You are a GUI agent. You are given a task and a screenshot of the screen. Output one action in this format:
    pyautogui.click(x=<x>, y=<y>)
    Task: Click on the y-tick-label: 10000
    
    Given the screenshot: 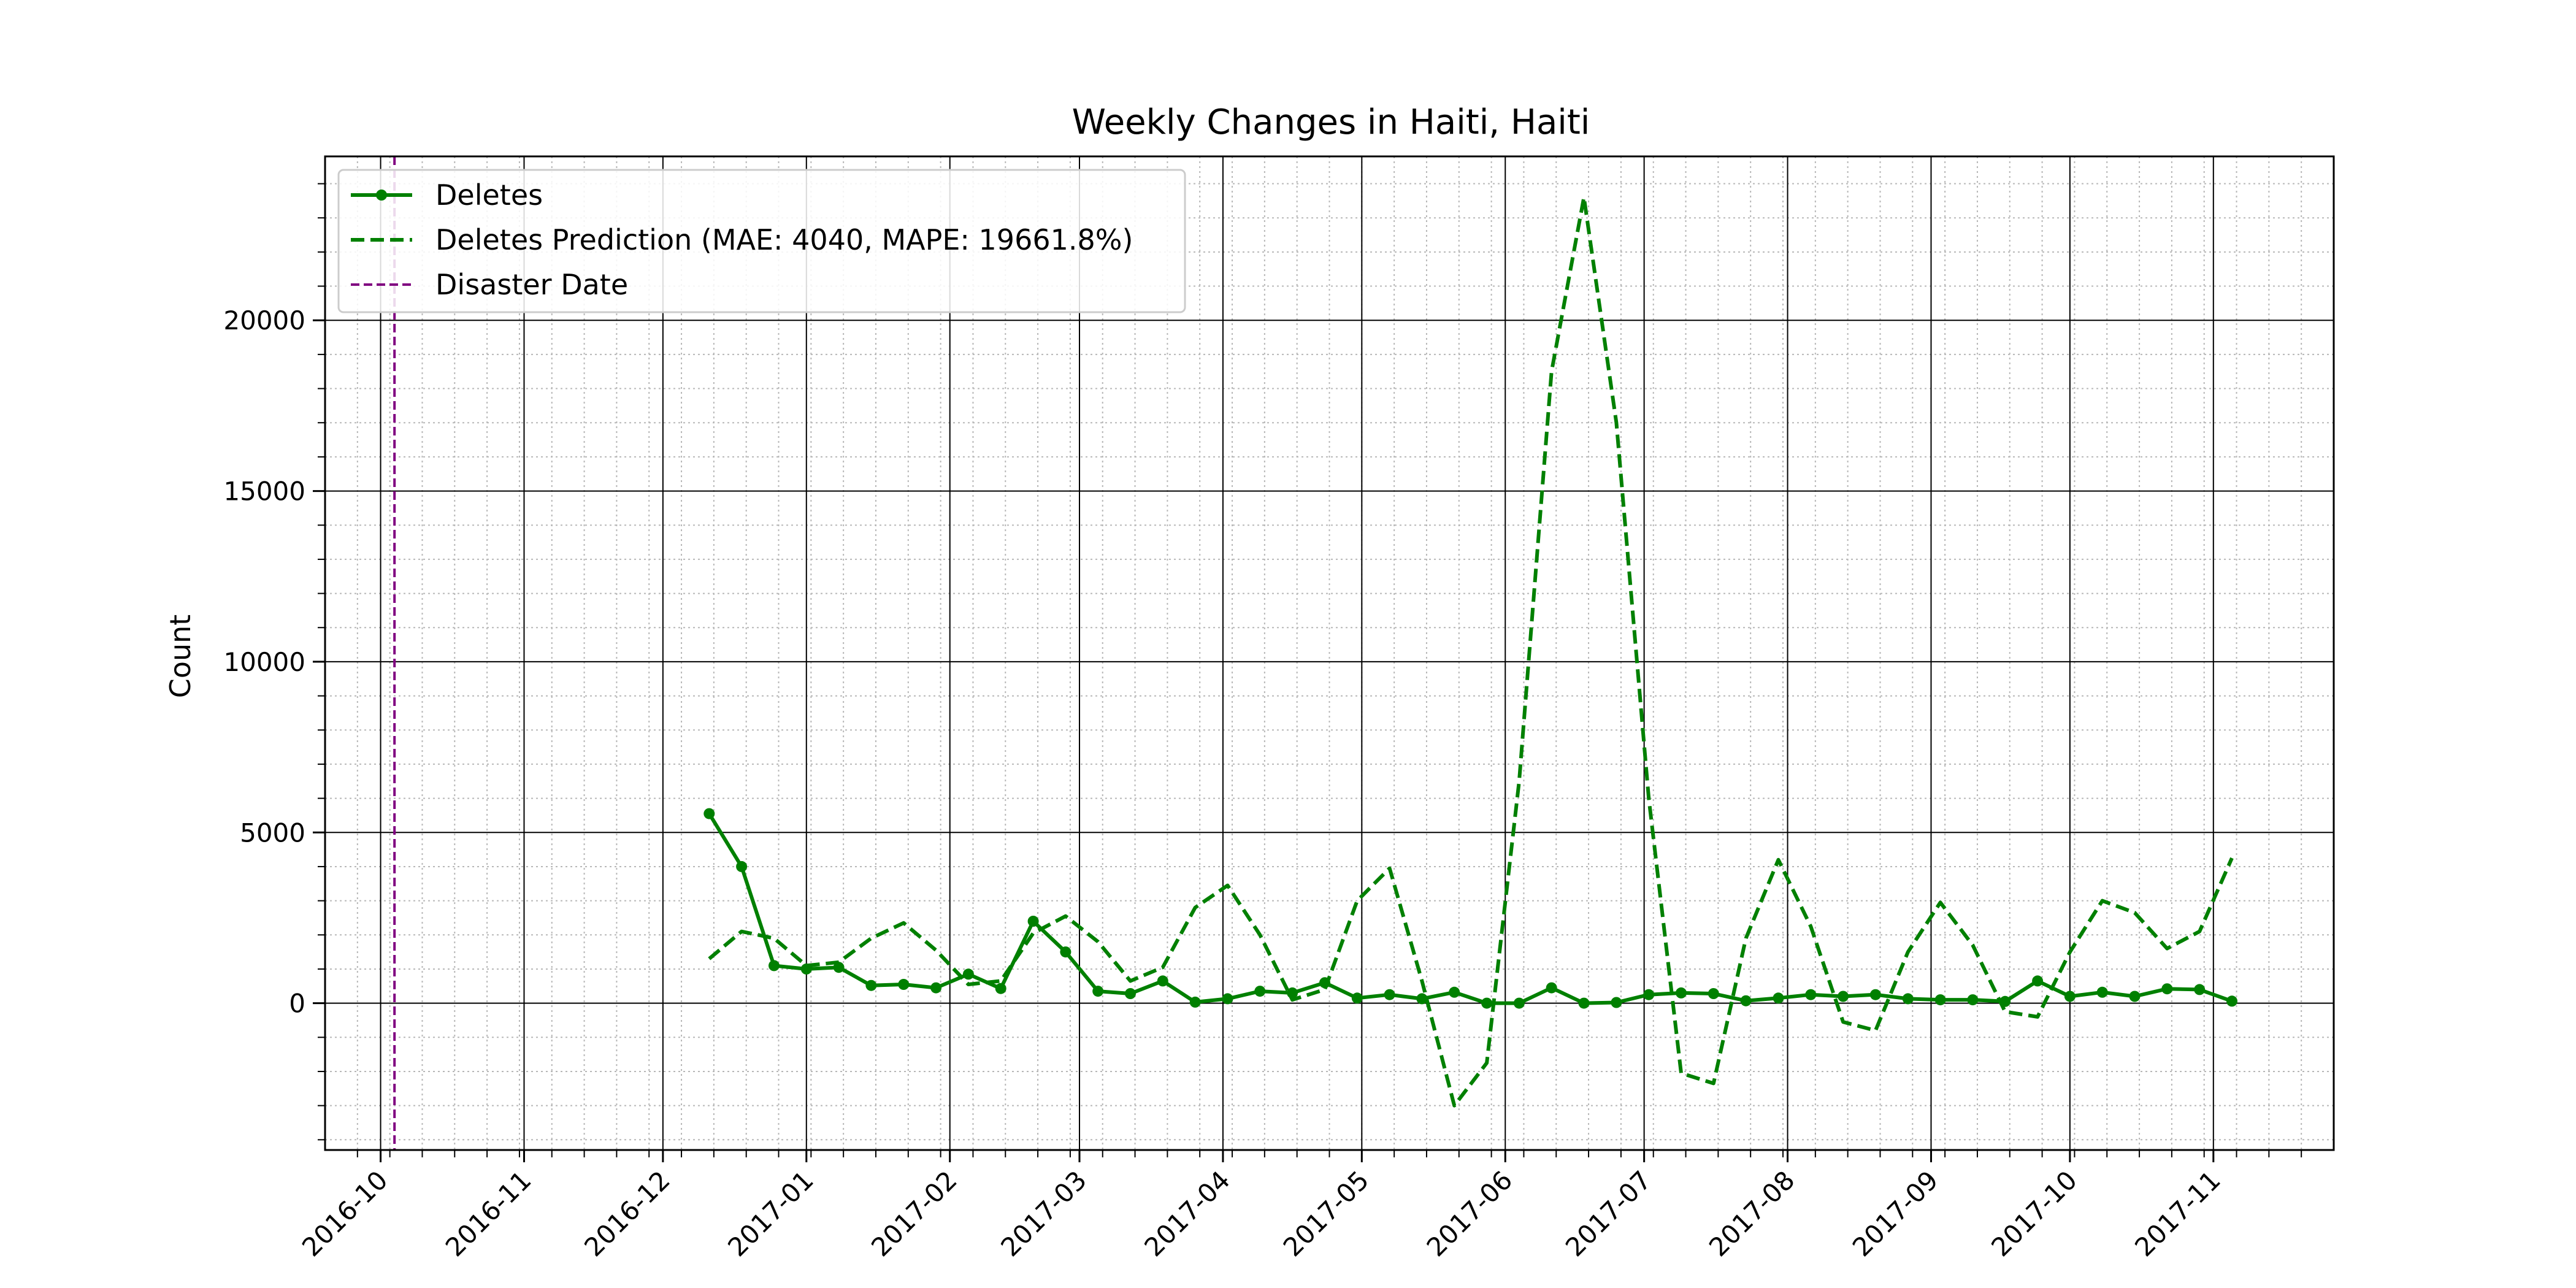 What is the action you would take?
    pyautogui.click(x=264, y=662)
    